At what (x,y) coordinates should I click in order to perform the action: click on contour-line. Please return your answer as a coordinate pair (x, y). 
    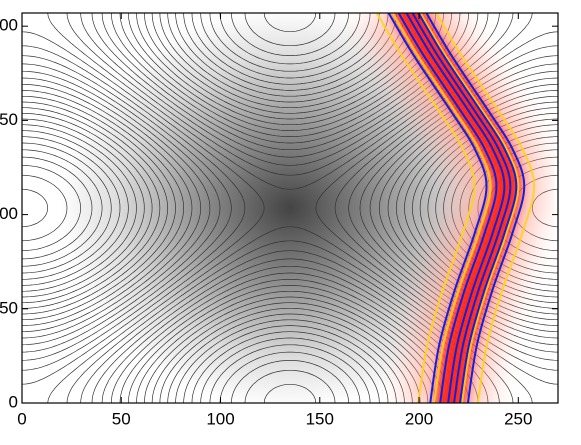
    Looking at the image, I should click on (290, 208).